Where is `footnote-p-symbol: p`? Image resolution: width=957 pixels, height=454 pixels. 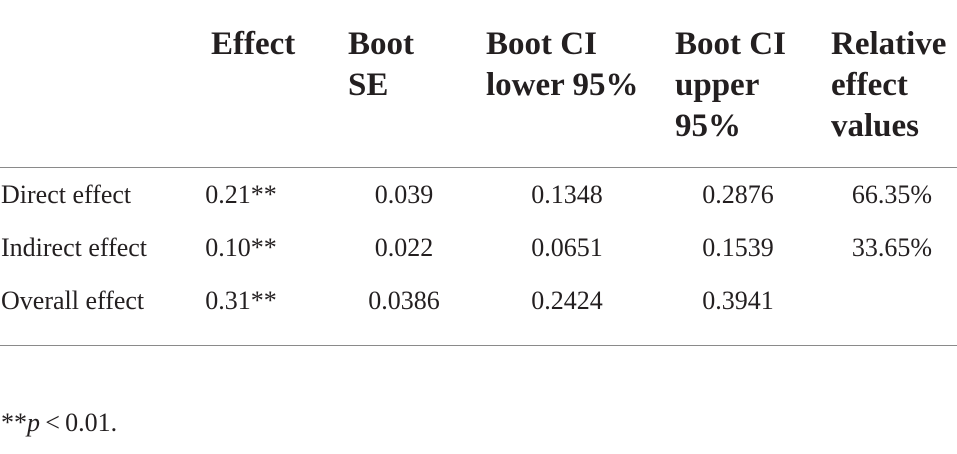 footnote-p-symbol: p is located at coordinates (33, 422).